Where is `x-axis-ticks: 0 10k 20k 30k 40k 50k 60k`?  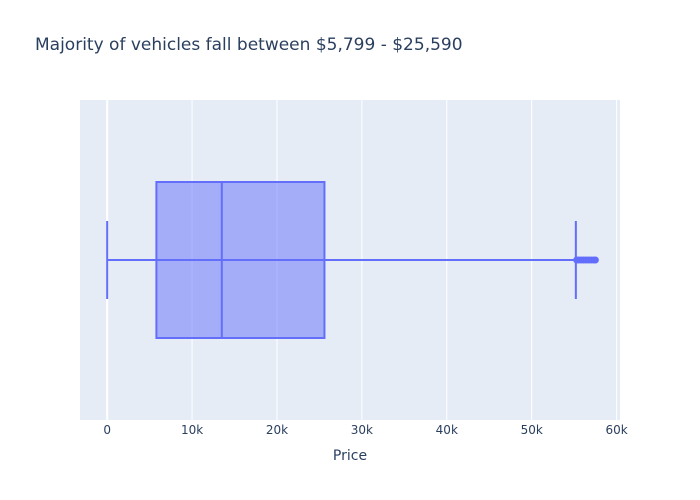
x-axis-ticks: 0 10k 20k 30k 40k 50k 60k is located at coordinates (365, 430).